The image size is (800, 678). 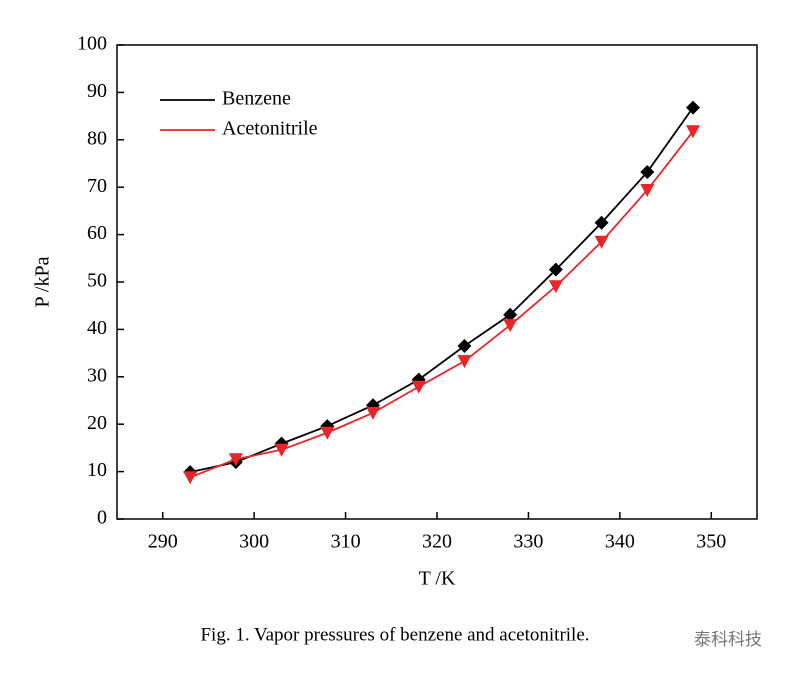 I want to click on legend-label: Benzene, so click(x=256, y=99).